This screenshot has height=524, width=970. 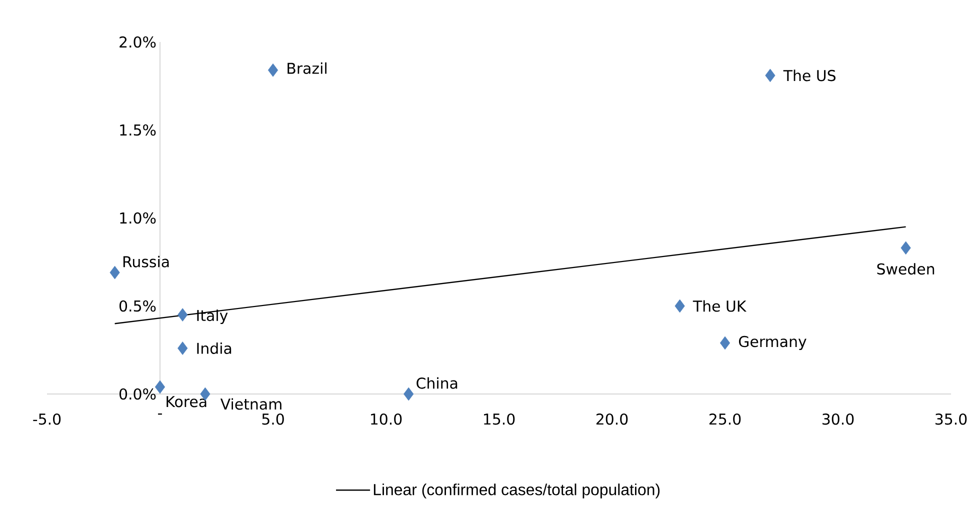 What do you see at coordinates (517, 491) in the screenshot?
I see `legend-label: Linear (confirmed cases/total population)` at bounding box center [517, 491].